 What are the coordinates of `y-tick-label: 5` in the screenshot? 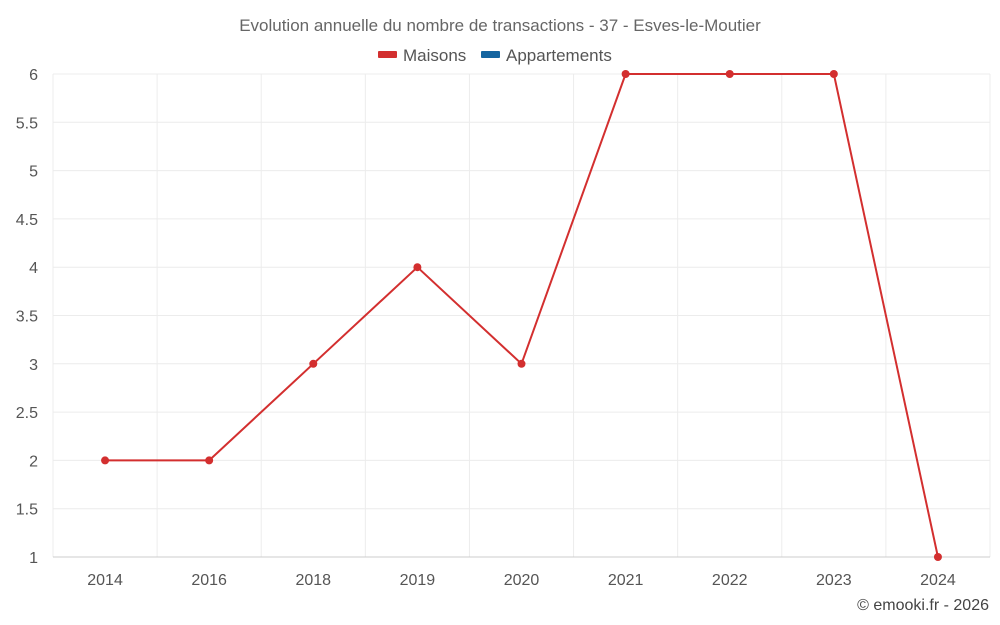 It's located at (33, 172).